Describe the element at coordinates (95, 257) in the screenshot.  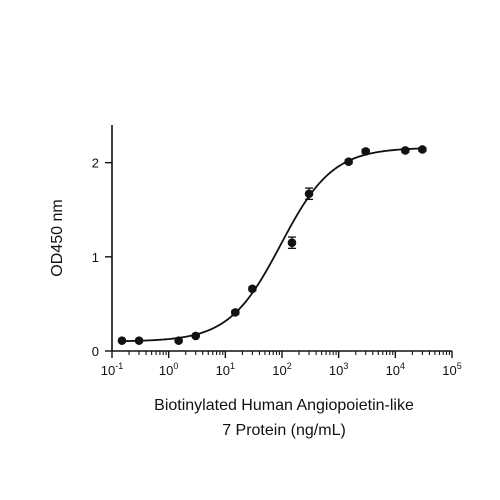
I see `y-tick-label: 1` at that location.